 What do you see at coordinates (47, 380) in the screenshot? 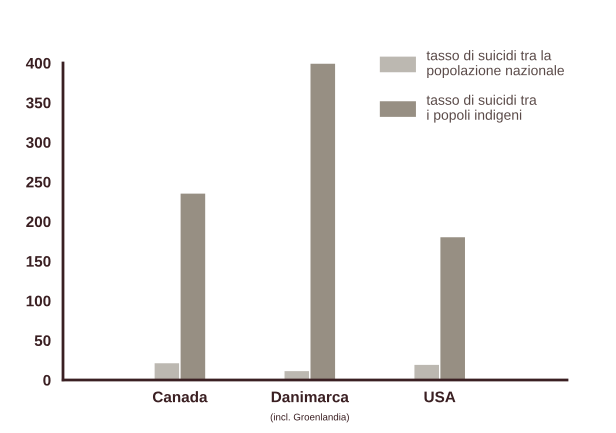
I see `y-tick-label: 0` at bounding box center [47, 380].